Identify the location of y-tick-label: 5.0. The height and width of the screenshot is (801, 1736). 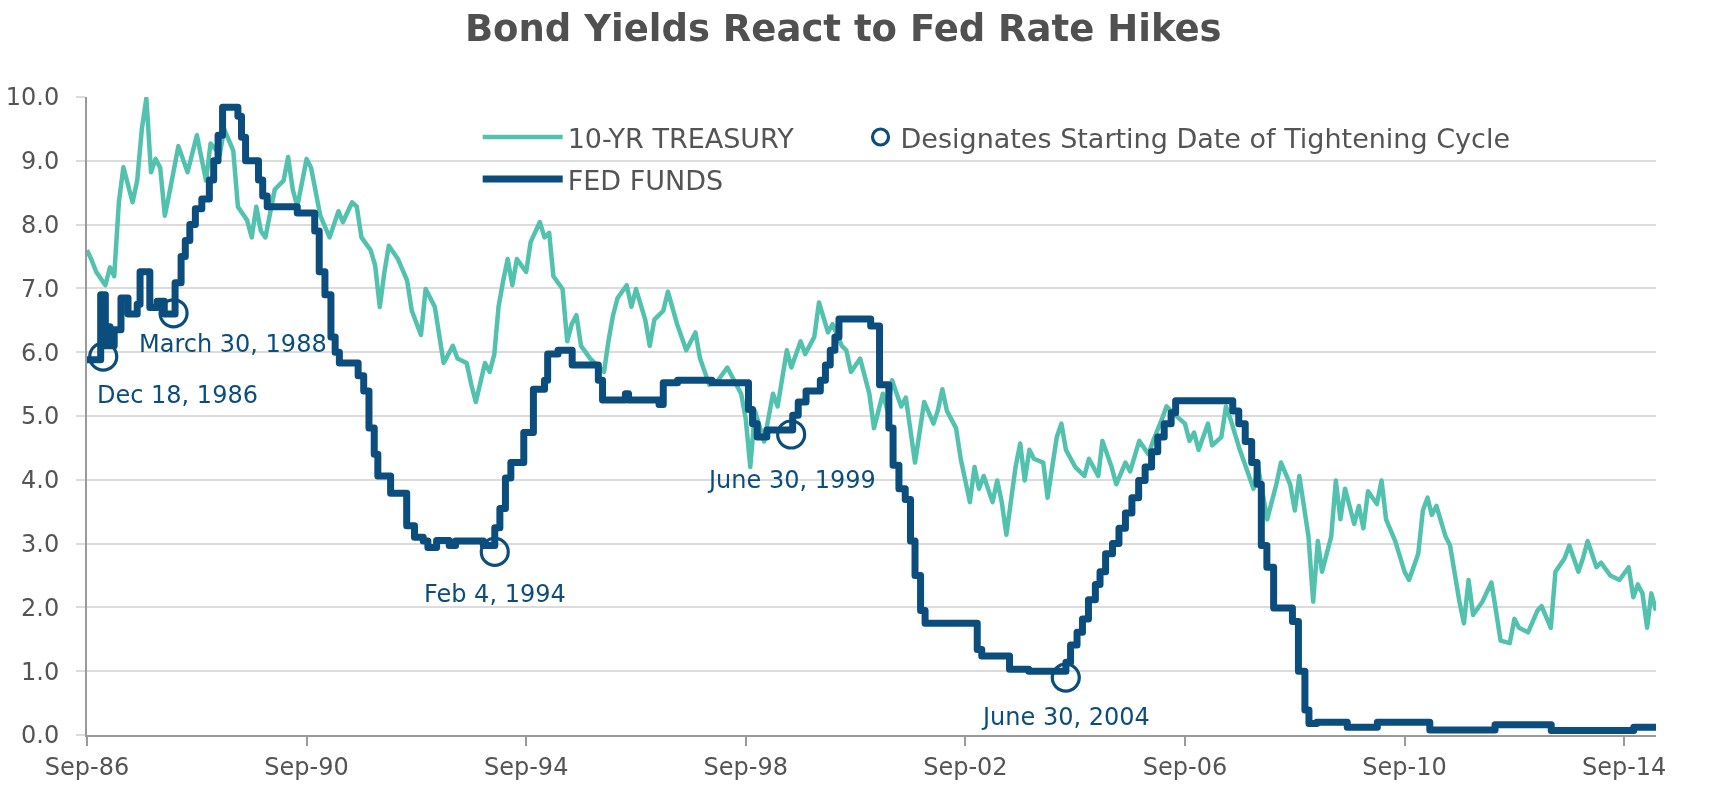
(40, 416).